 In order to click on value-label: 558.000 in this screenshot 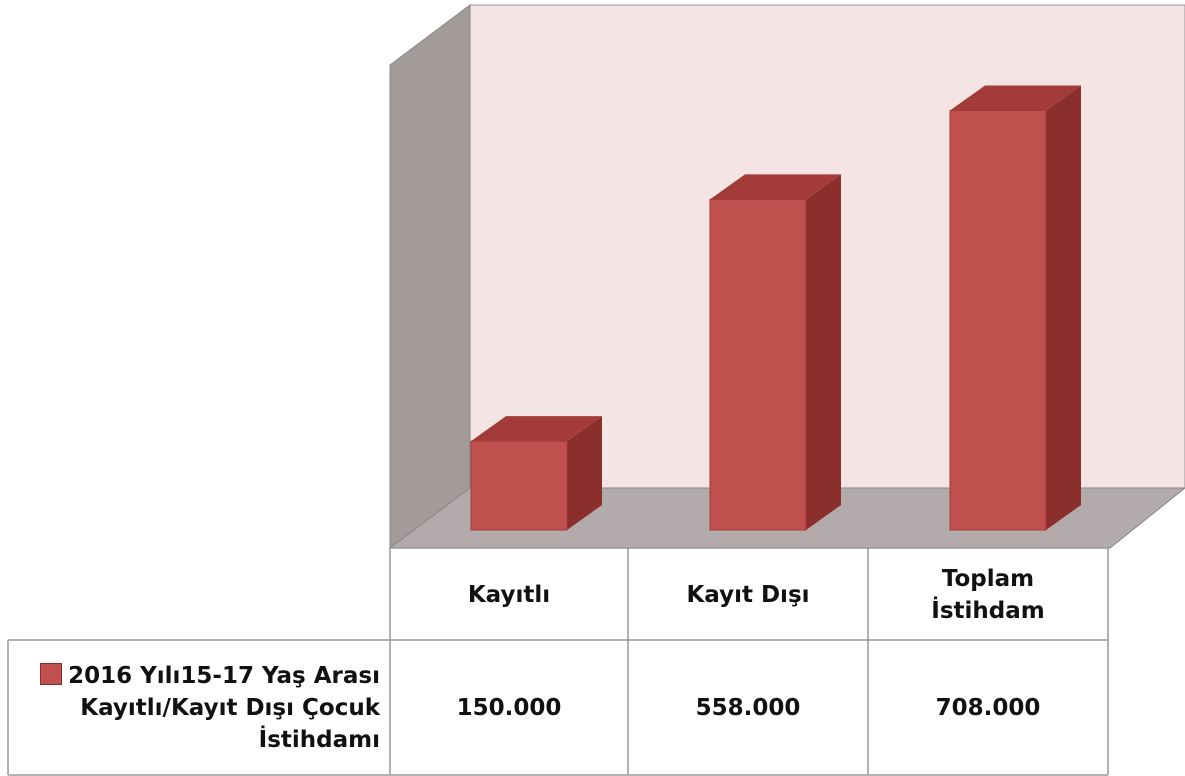, I will do `click(748, 708)`.